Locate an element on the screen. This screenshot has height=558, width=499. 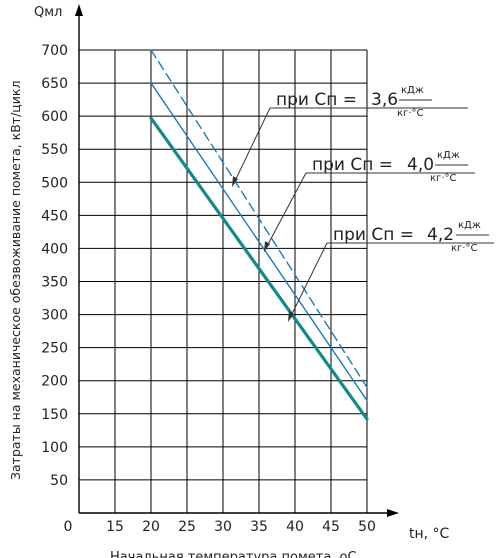
y-tick-label: 350 is located at coordinates (54, 283).